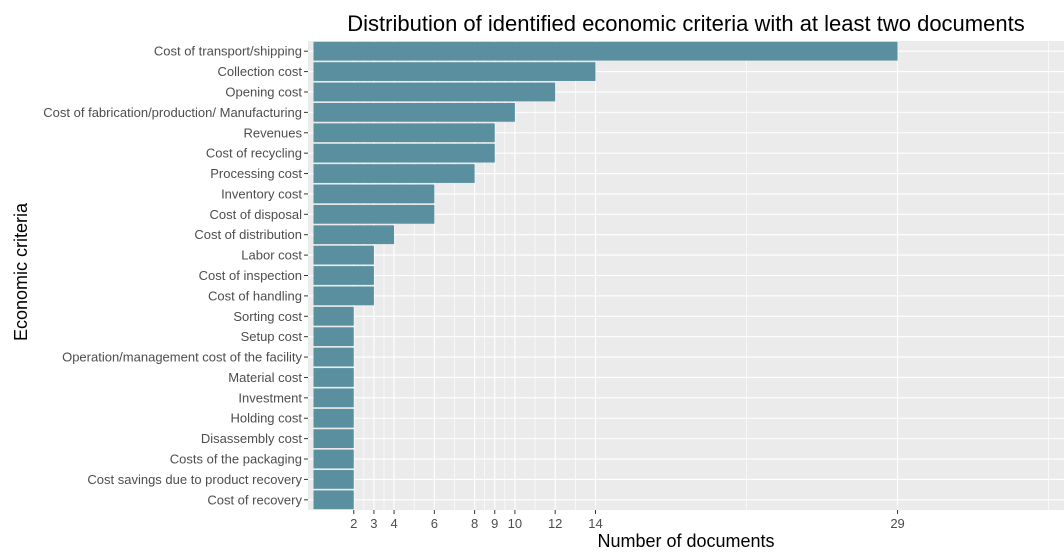  What do you see at coordinates (248, 234) in the screenshot?
I see `y-tick-label: Cost of distribution` at bounding box center [248, 234].